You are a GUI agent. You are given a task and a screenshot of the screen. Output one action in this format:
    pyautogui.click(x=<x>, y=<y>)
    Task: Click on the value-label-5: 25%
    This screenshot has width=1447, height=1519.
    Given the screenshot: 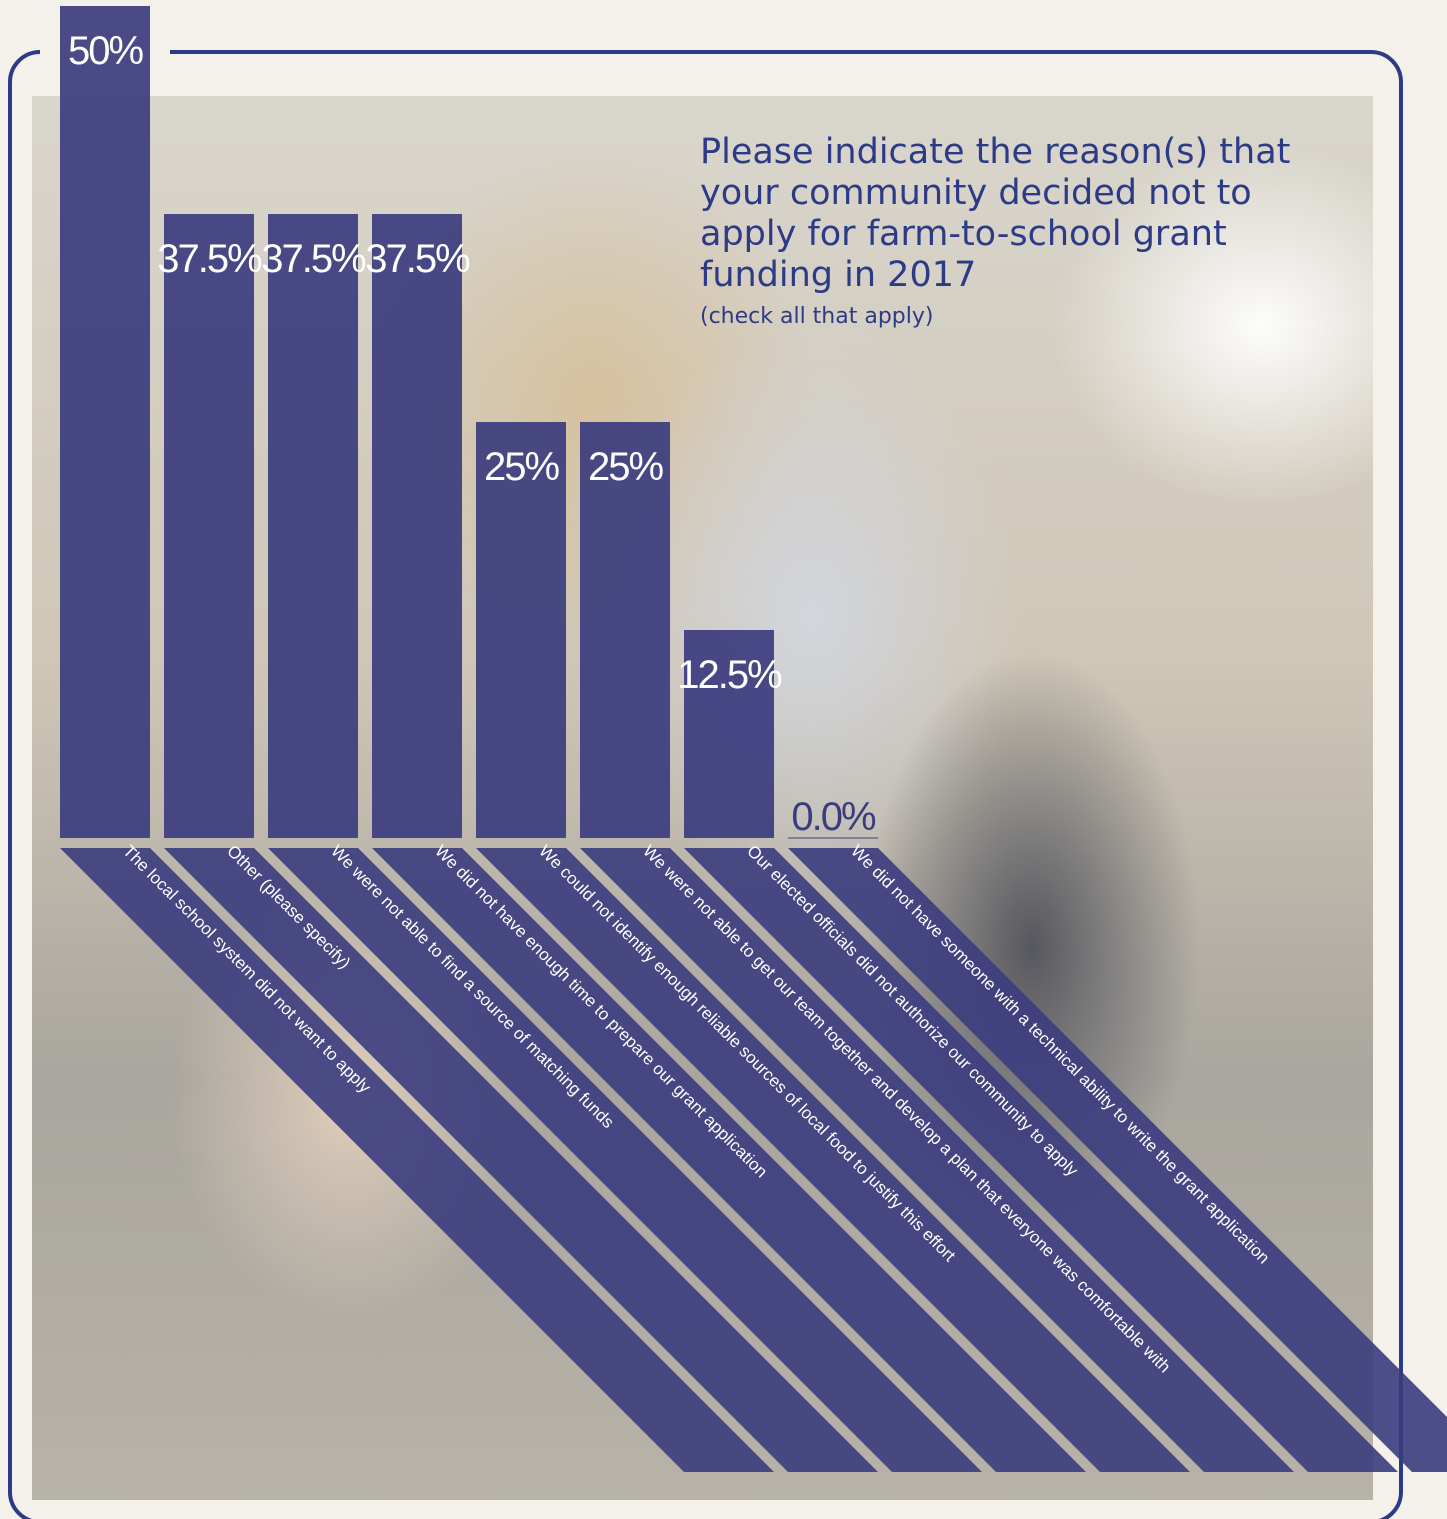 What is the action you would take?
    pyautogui.click(x=521, y=467)
    